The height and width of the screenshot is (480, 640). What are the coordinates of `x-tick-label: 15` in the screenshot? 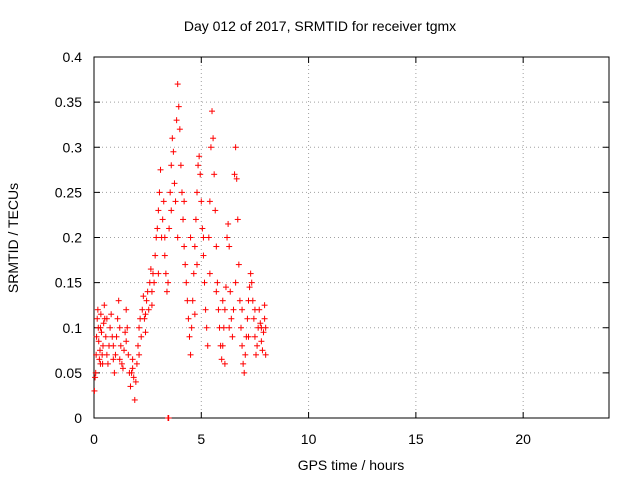 It's located at (416, 439).